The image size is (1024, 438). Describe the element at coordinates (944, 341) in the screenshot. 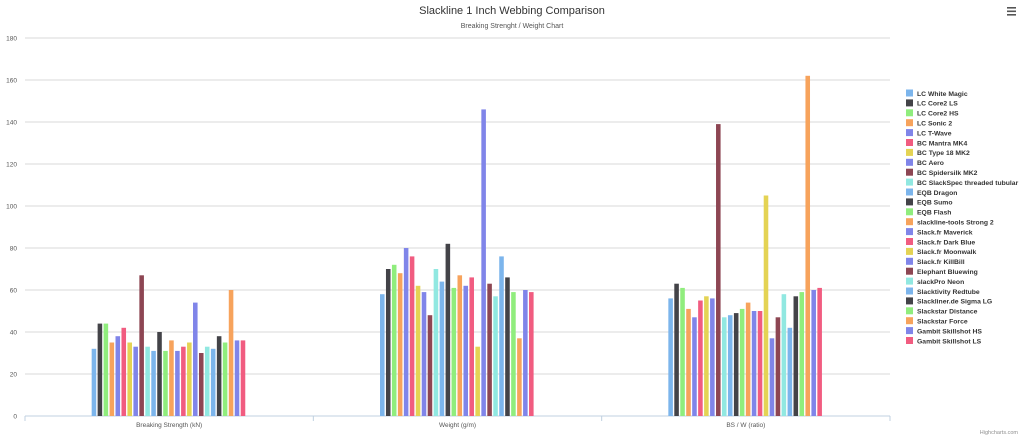

I see `legend-item: Gambit Skillshot LS` at that location.